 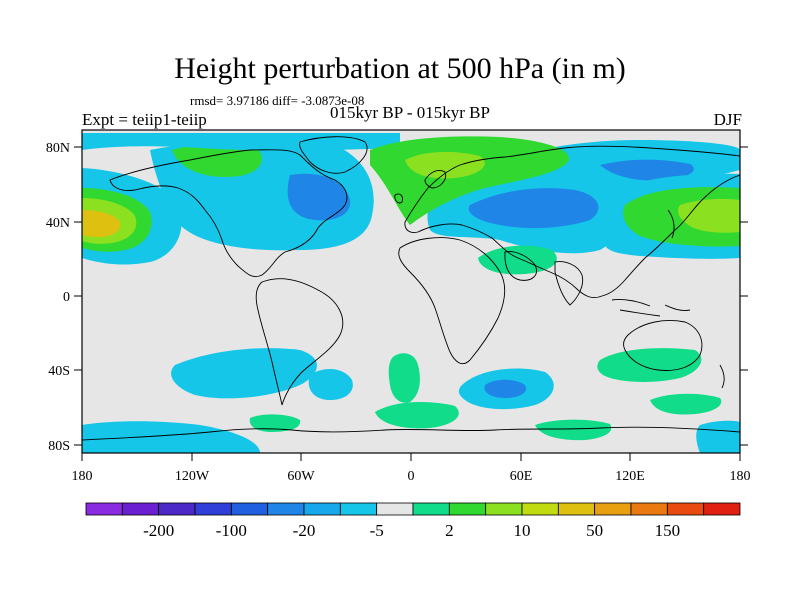 What do you see at coordinates (192, 476) in the screenshot?
I see `lon-label: 120W` at bounding box center [192, 476].